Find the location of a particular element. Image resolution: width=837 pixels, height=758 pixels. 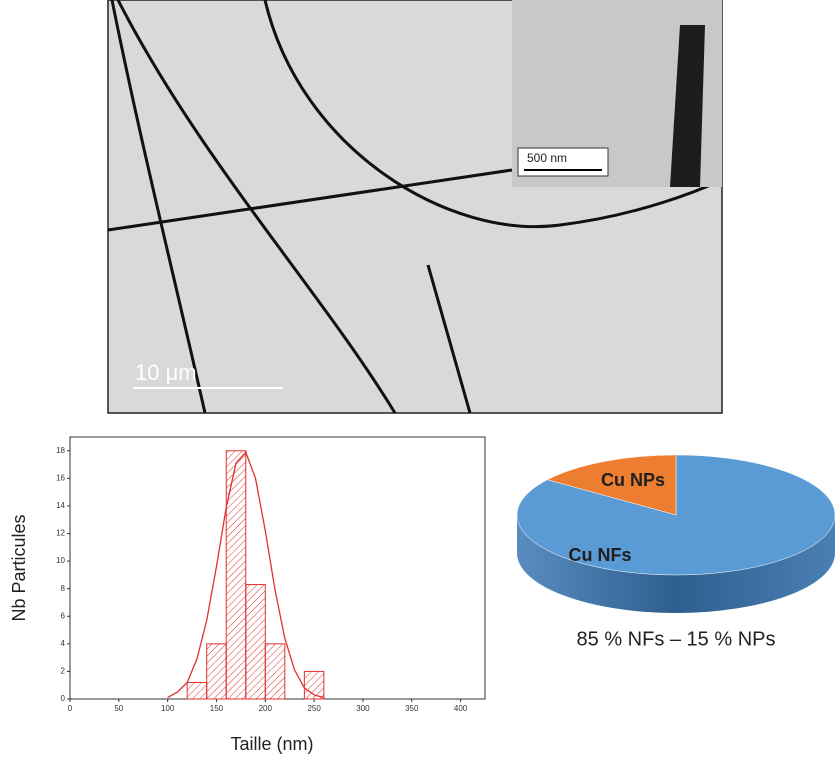

pie-slice is located at coordinates (611, 485).